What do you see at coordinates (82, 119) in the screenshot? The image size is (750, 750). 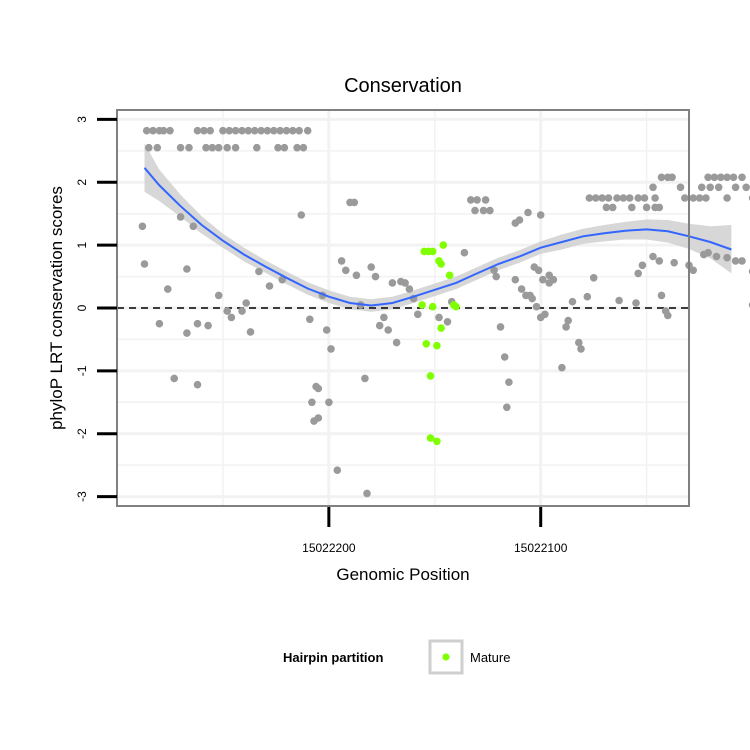 I see `y-tick-label: 3` at bounding box center [82, 119].